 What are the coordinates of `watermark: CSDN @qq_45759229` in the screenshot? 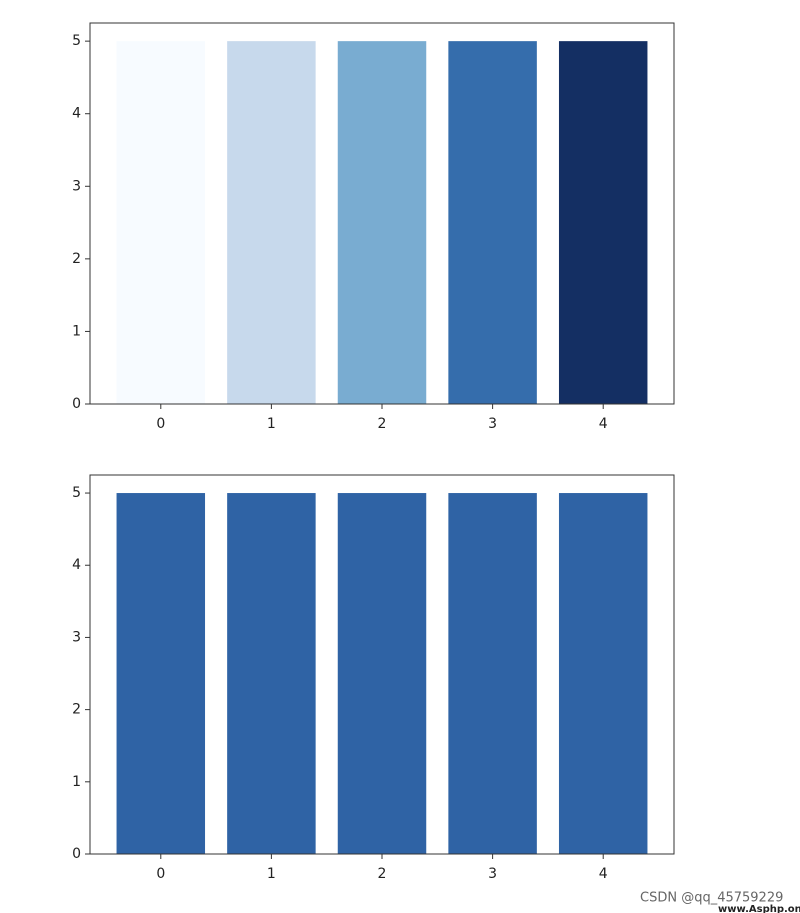 It's located at (711, 898).